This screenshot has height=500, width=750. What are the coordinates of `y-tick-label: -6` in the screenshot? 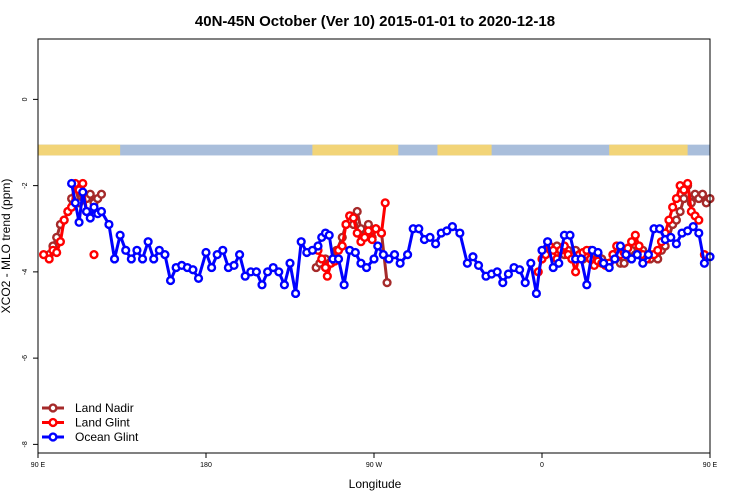 It's located at (25, 358).